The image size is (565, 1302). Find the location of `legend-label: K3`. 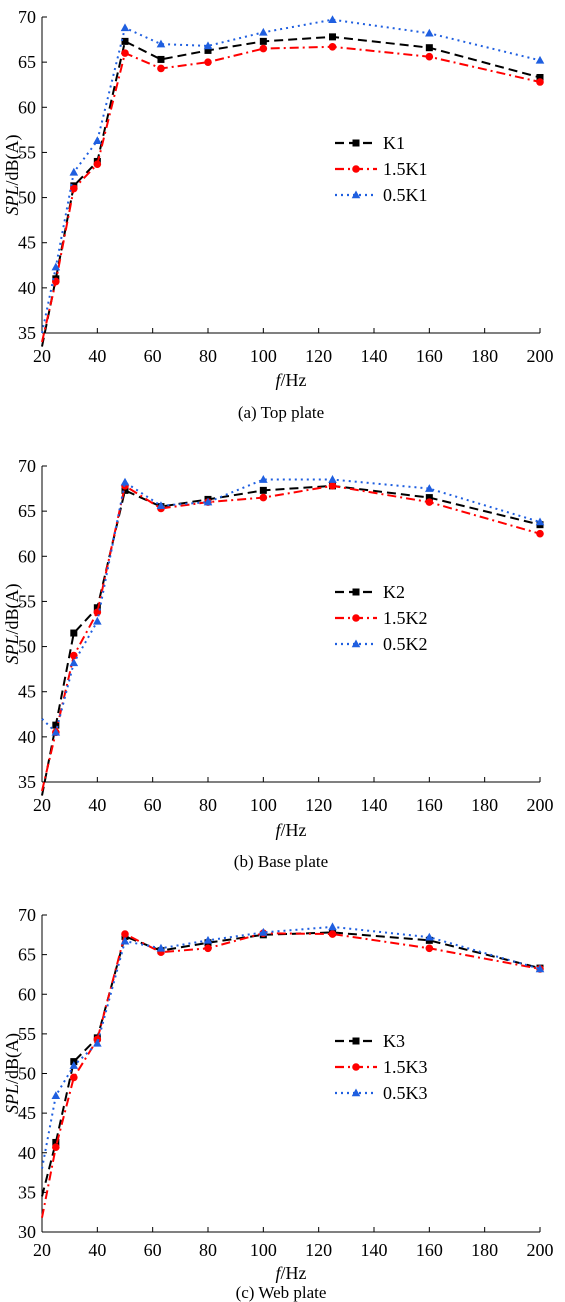

legend-label: K3 is located at coordinates (394, 1041).